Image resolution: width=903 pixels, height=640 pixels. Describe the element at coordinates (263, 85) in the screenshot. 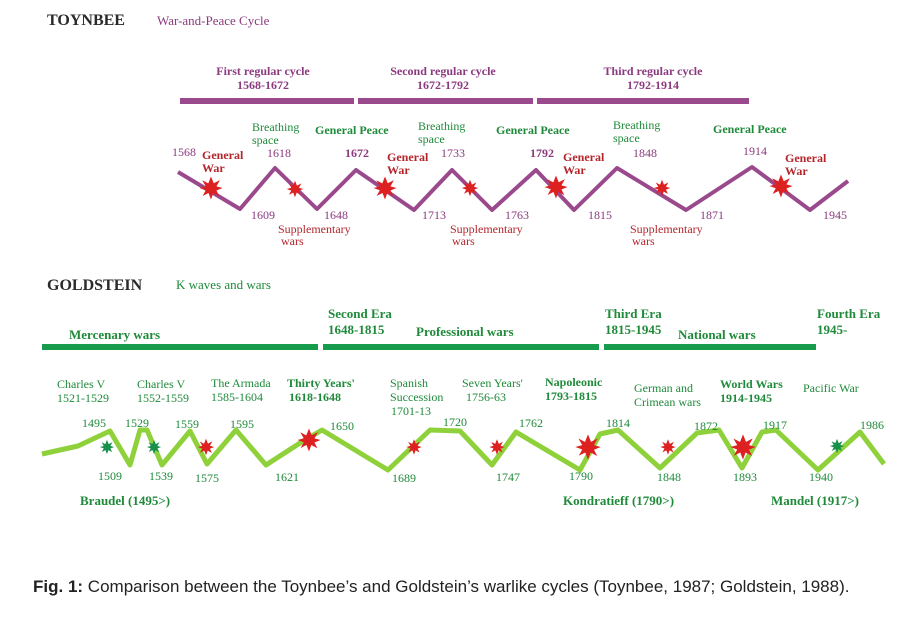

I see `cycle-1-range: 1568-1672` at that location.